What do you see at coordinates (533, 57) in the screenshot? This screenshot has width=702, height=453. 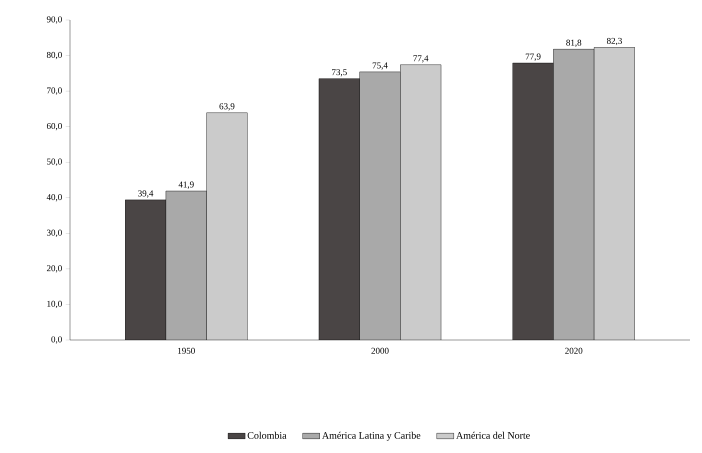 I see `data-label: 77,9` at bounding box center [533, 57].